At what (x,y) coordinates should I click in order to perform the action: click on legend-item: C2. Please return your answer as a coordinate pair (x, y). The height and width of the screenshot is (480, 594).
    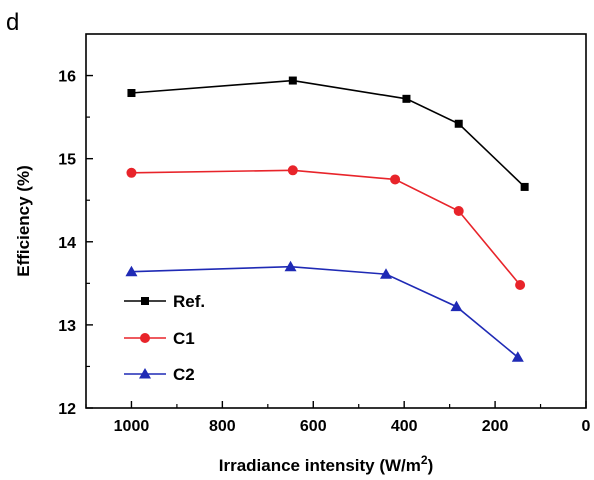
    Looking at the image, I should click on (159, 374).